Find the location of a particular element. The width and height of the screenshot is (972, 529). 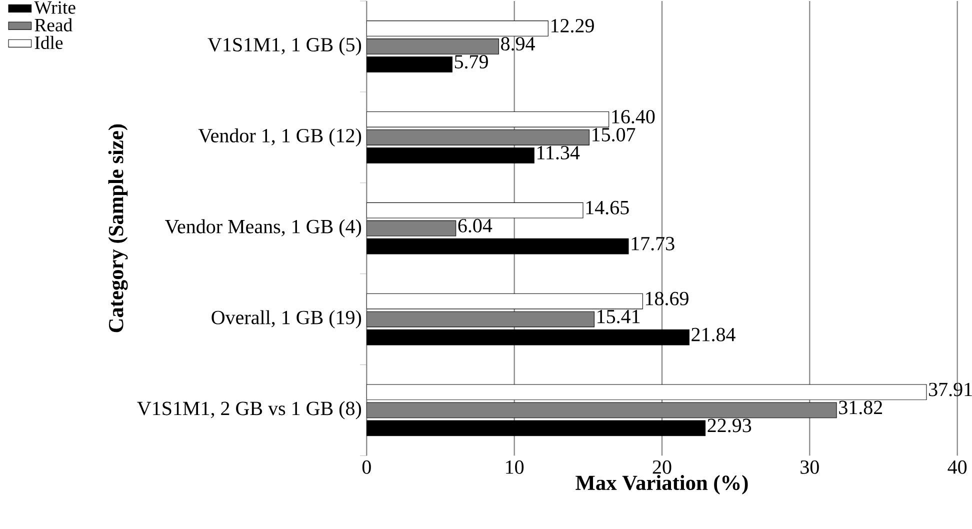

x-tick-label: 30 is located at coordinates (809, 467).